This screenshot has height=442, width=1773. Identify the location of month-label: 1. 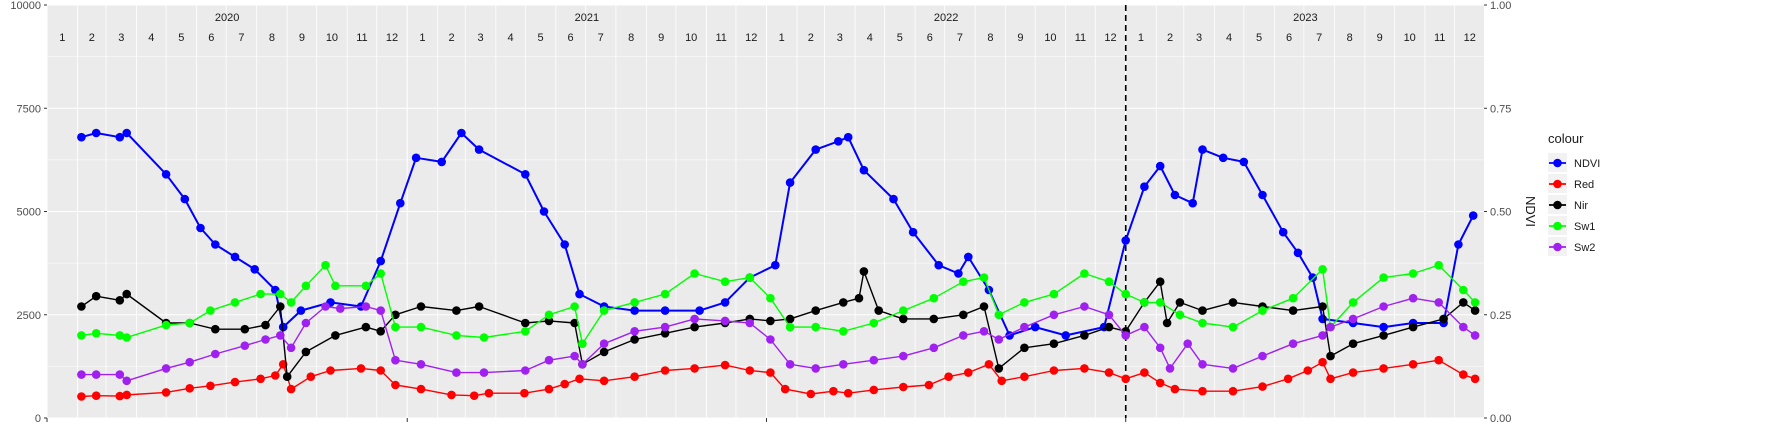
(782, 38).